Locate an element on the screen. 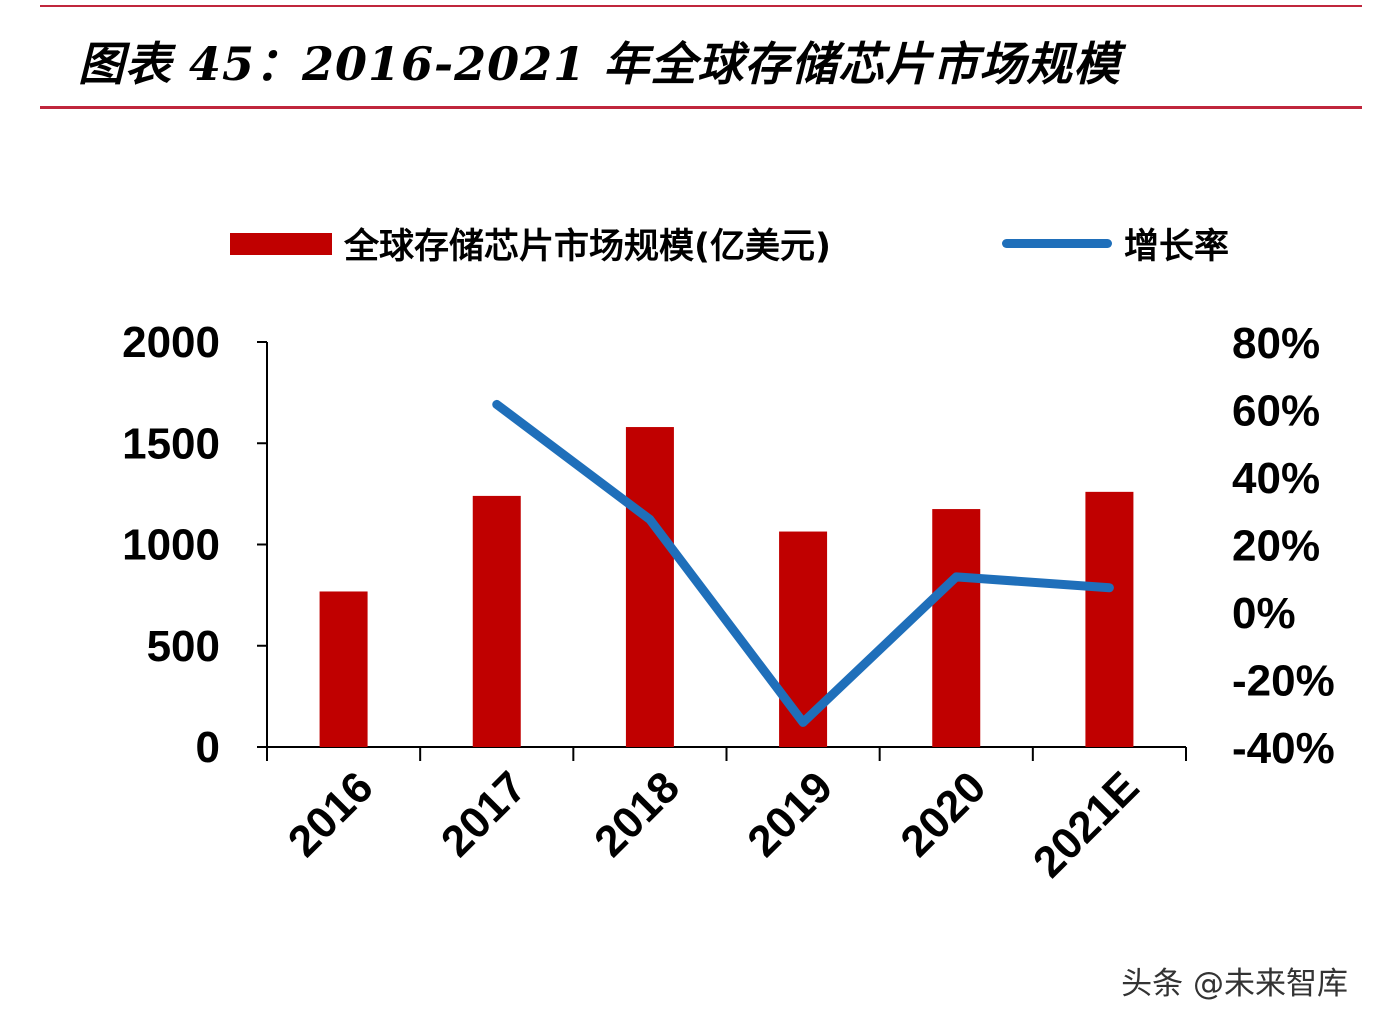  x-tick-label: 2017 is located at coordinates (484, 814).